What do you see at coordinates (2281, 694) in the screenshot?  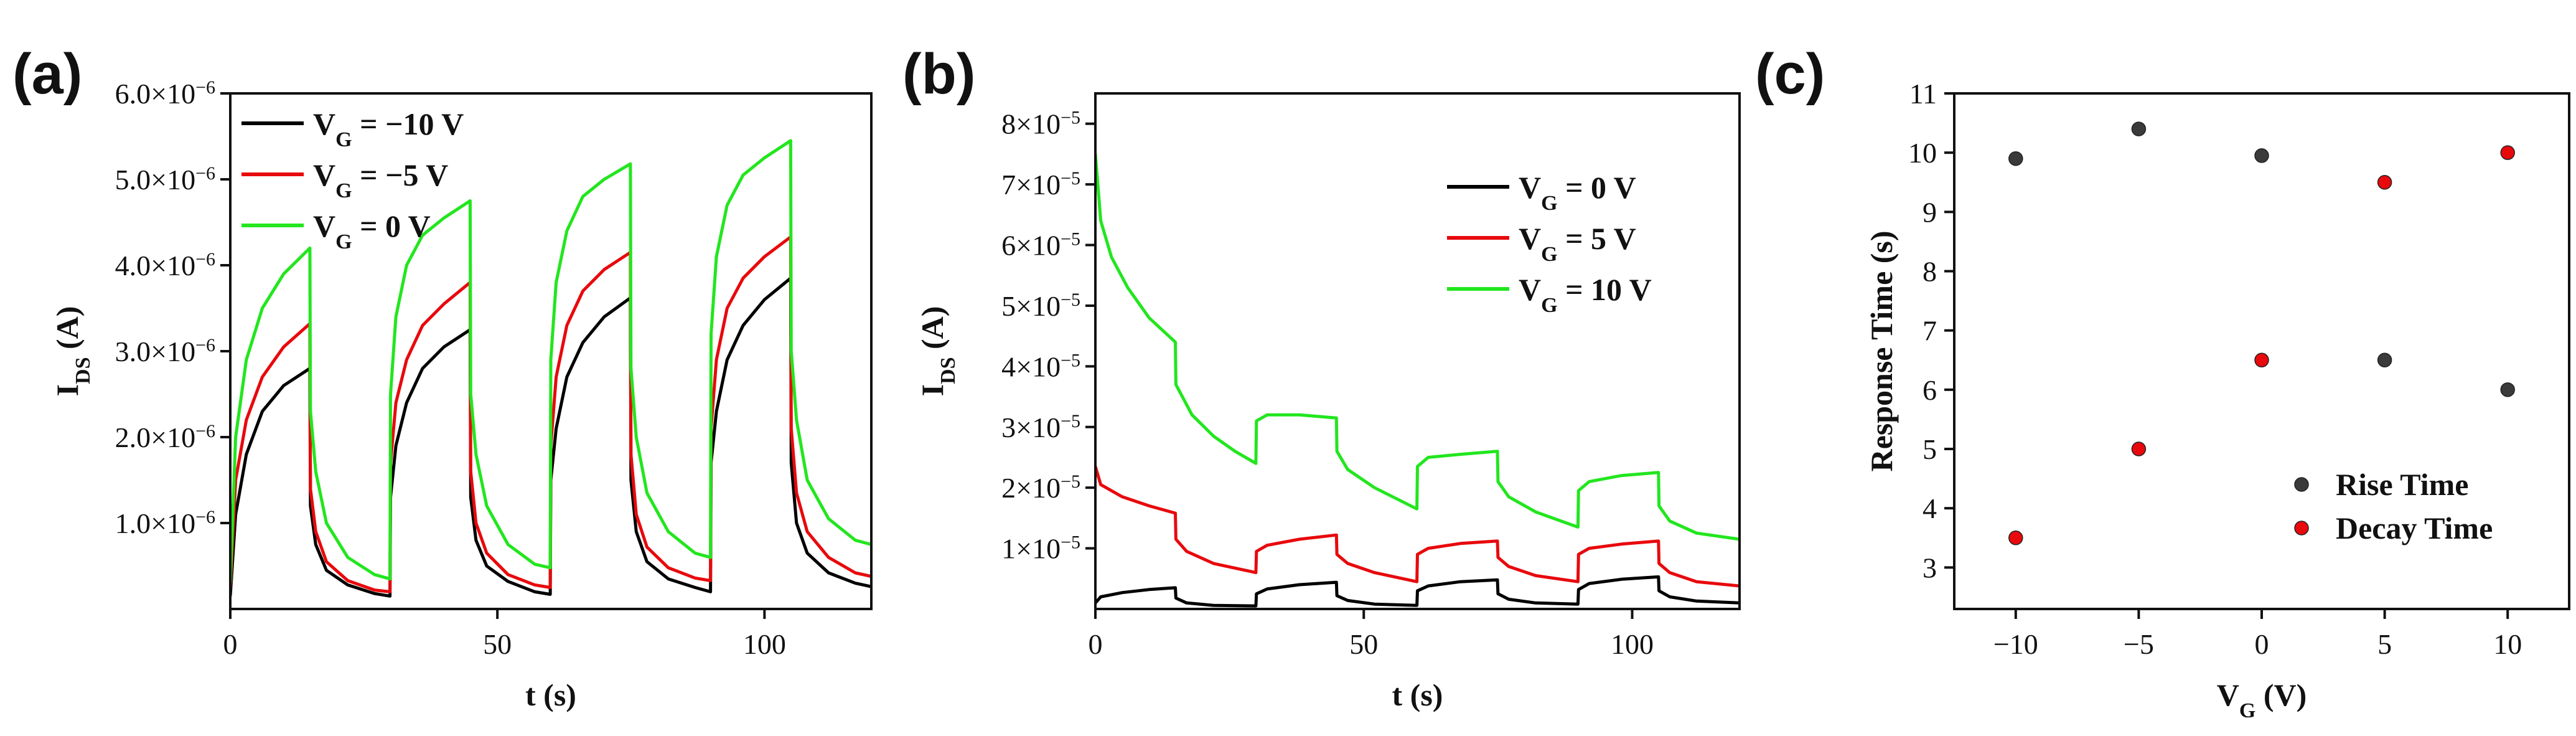 I see `x-axis-title-tail: (V)` at bounding box center [2281, 694].